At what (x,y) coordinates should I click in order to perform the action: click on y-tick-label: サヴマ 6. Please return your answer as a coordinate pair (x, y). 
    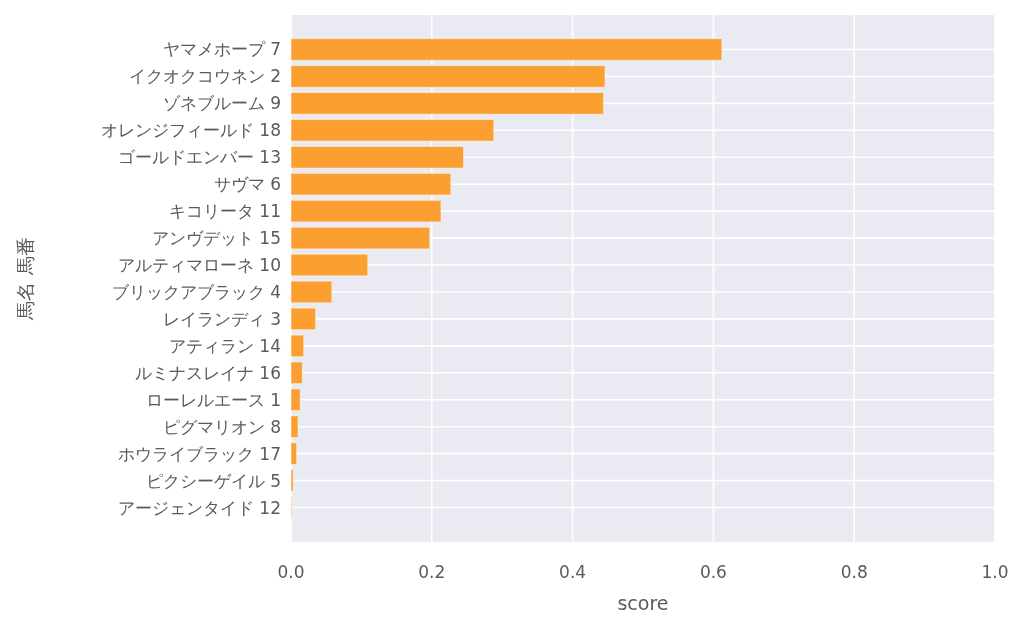
    Looking at the image, I should click on (247, 184).